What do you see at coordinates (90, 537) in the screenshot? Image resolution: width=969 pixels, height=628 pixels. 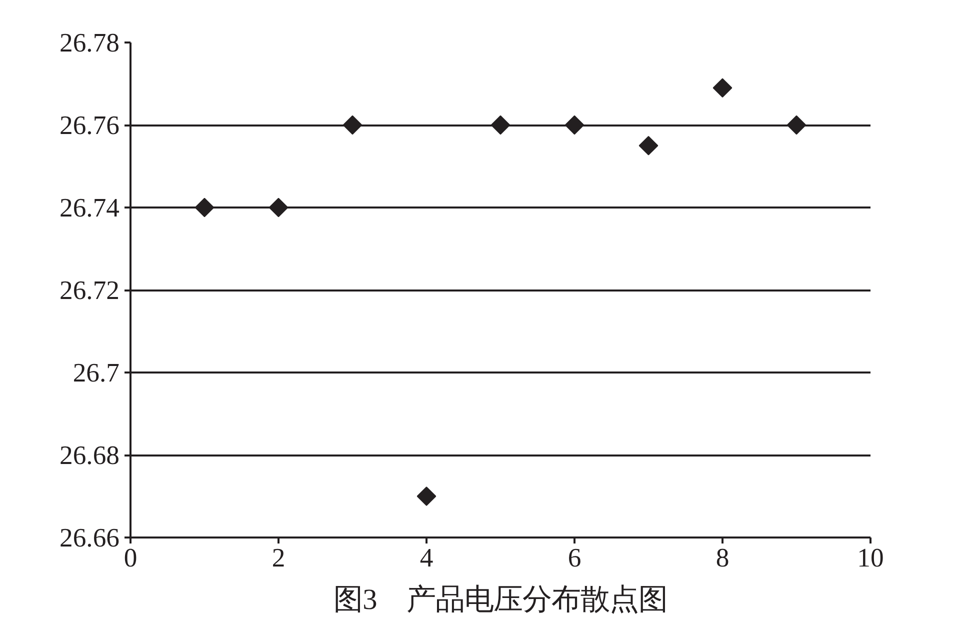 I see `y-tick-label: 26.66` at bounding box center [90, 537].